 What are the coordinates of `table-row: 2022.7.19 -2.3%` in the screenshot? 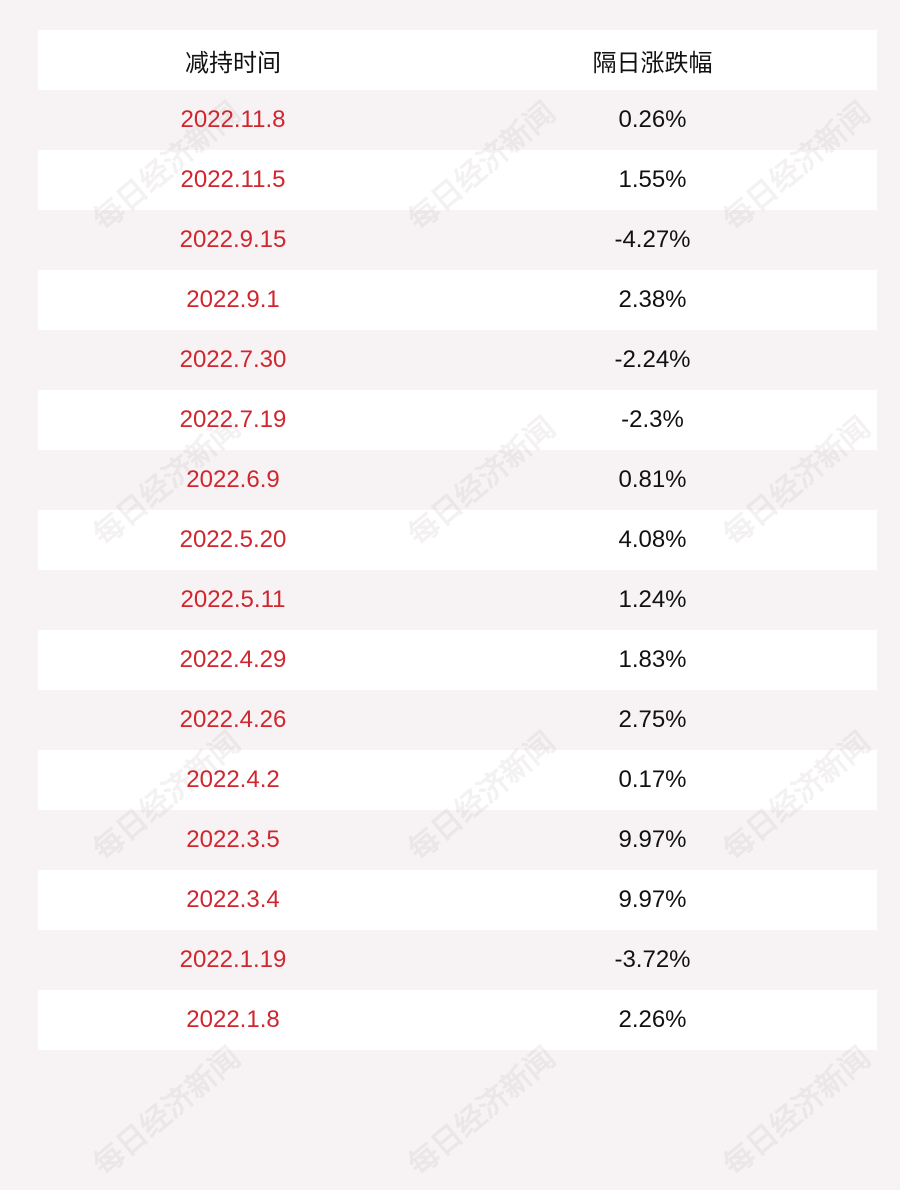 It's located at (457, 420).